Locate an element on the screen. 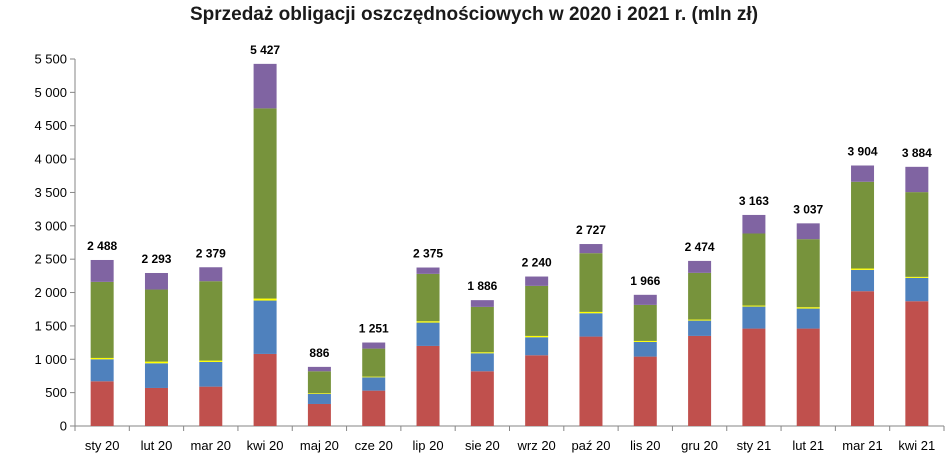  bar-total-label: 5 427 is located at coordinates (265, 50).